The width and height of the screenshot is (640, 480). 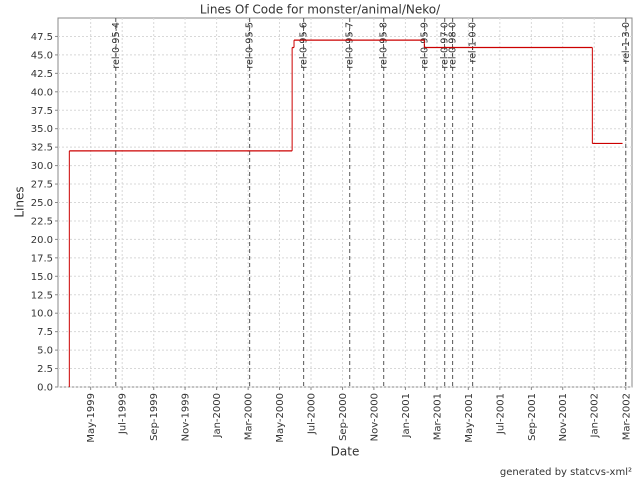 What do you see at coordinates (312, 414) in the screenshot?
I see `x-tick-label: Jul-2000` at bounding box center [312, 414].